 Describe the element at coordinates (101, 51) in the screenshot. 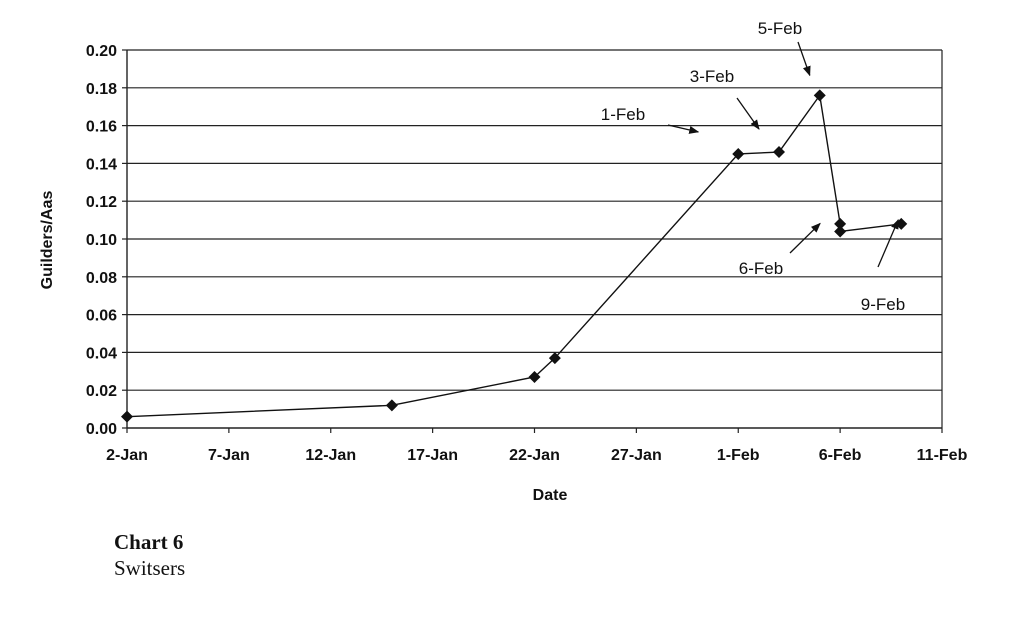

I see `y-tick-label: 0.20` at that location.